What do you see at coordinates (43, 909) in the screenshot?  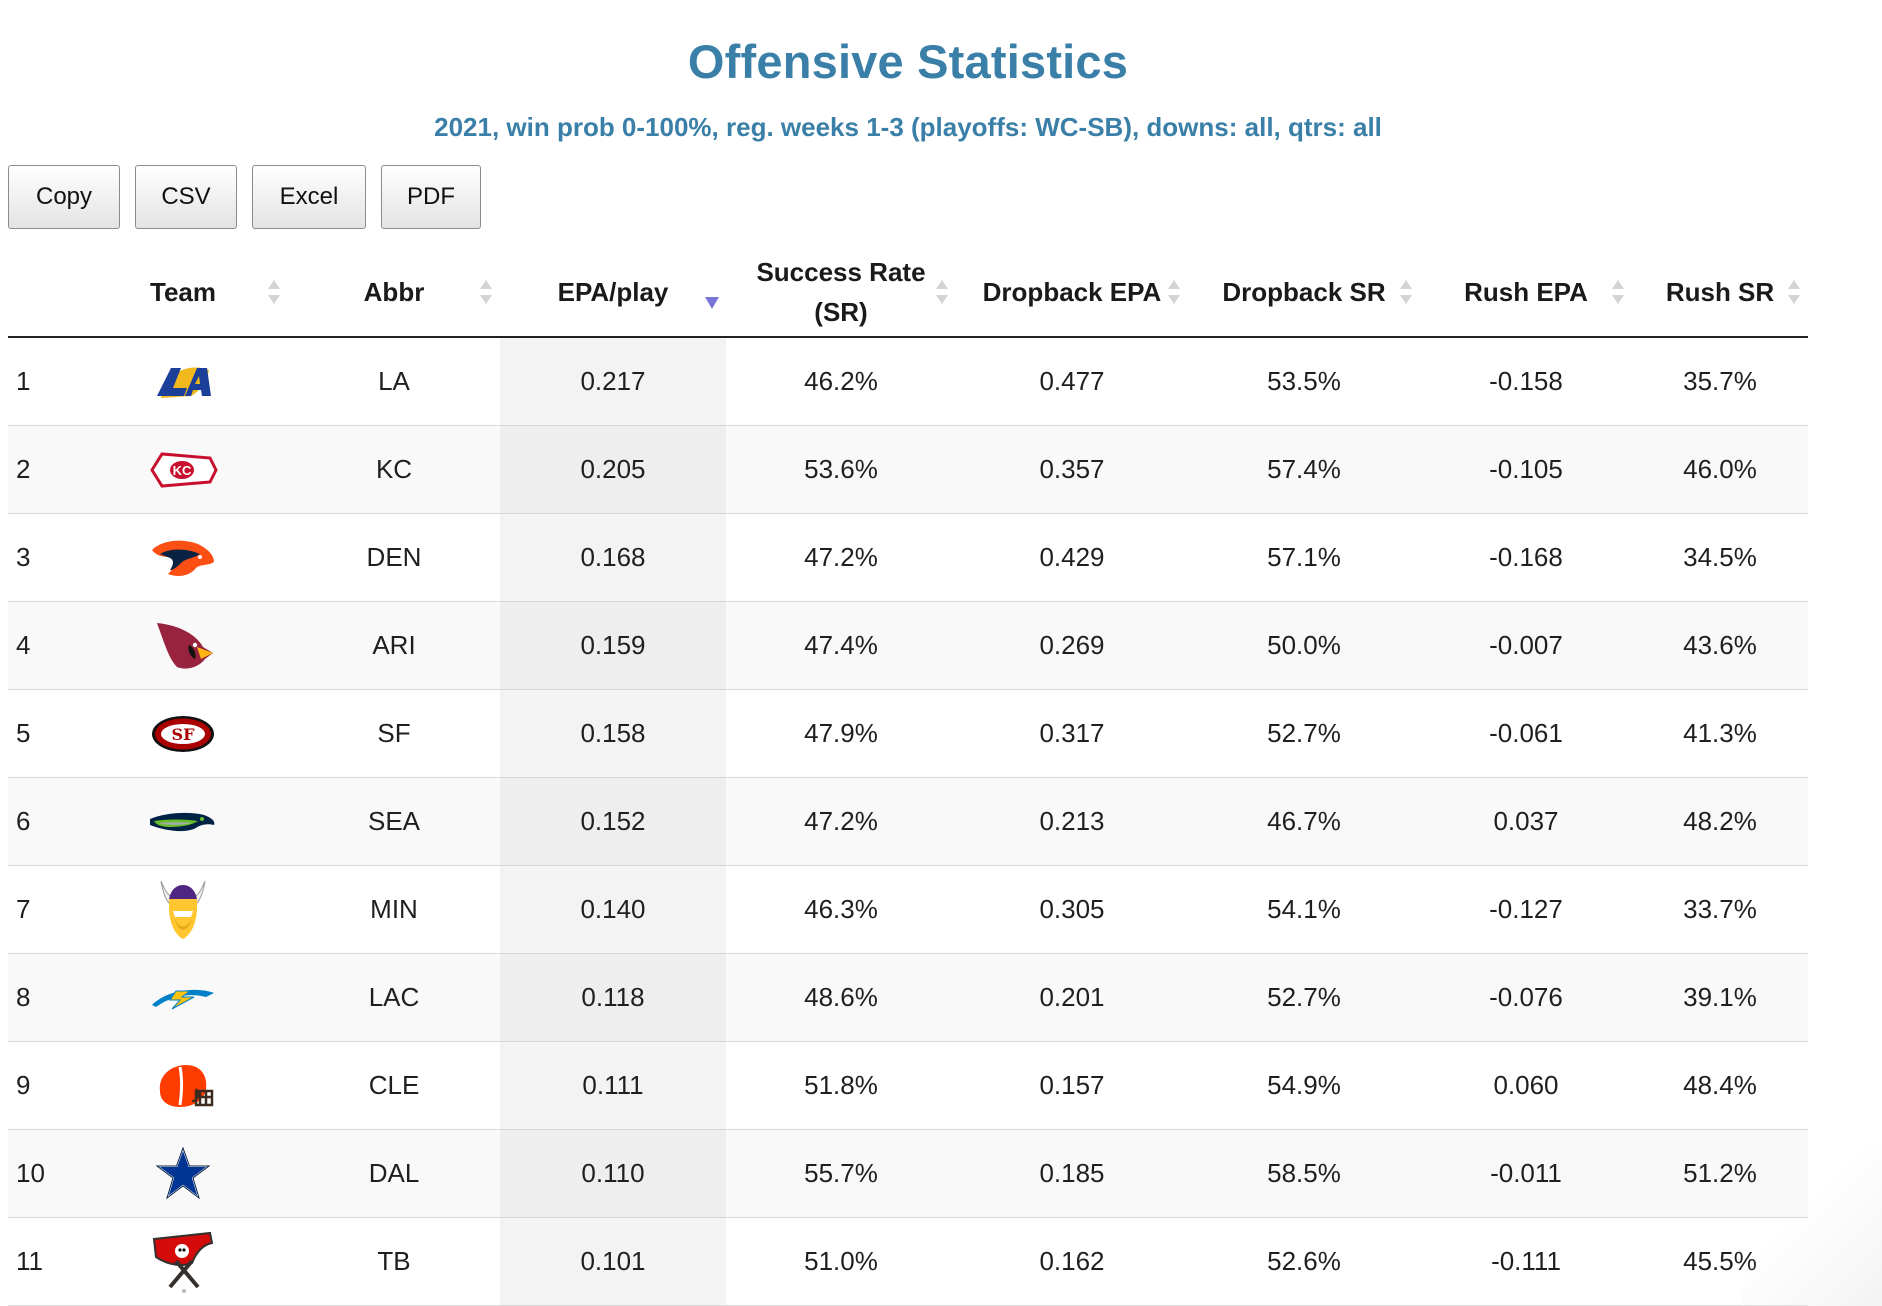 I see `rank-cell: 7` at bounding box center [43, 909].